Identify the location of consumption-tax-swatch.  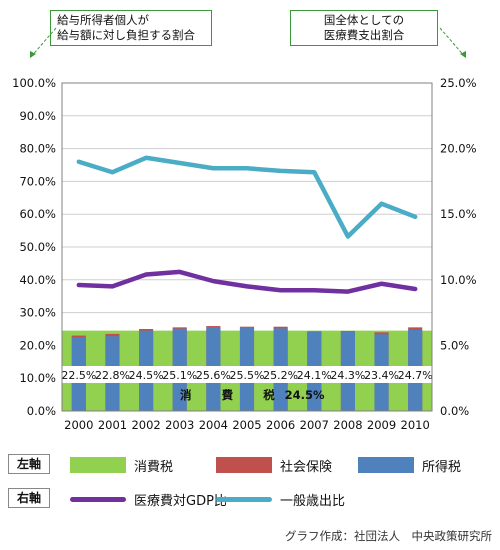
(98, 465).